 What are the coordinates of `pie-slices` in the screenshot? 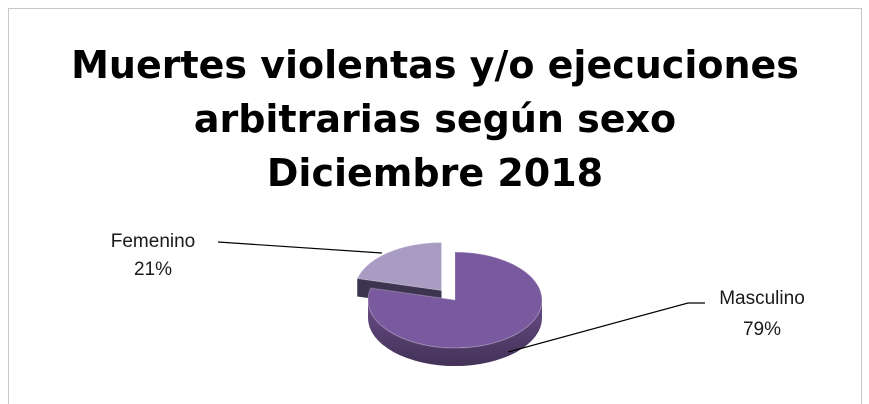 It's located at (449, 303).